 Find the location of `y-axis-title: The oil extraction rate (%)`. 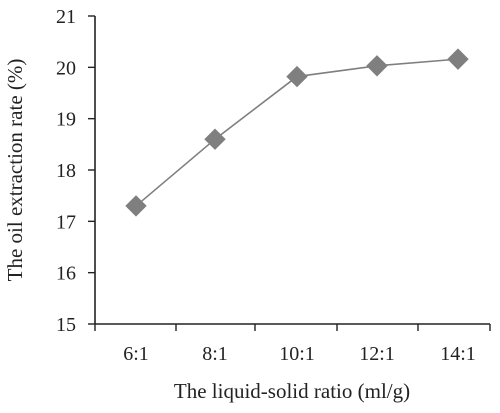

y-axis-title: The oil extraction rate (%) is located at coordinates (15, 170).